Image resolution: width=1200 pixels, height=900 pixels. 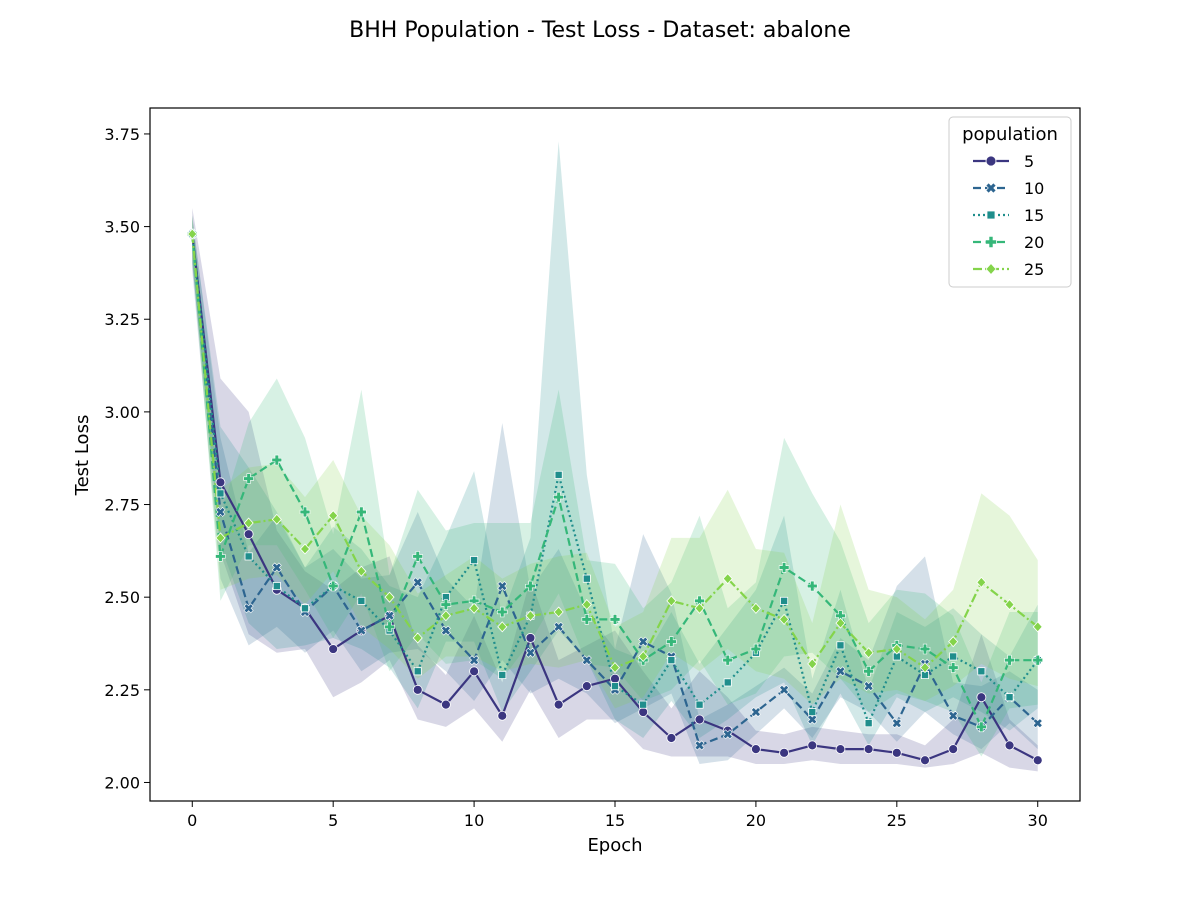 I want to click on legend-title: population, so click(x=1010, y=134).